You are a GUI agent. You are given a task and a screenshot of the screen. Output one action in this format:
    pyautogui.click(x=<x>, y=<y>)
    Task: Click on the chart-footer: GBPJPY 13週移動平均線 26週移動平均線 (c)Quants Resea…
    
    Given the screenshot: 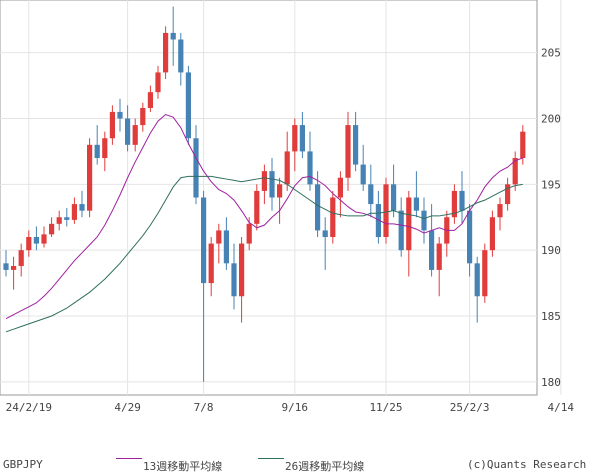 What is the action you would take?
    pyautogui.click(x=300, y=466)
    